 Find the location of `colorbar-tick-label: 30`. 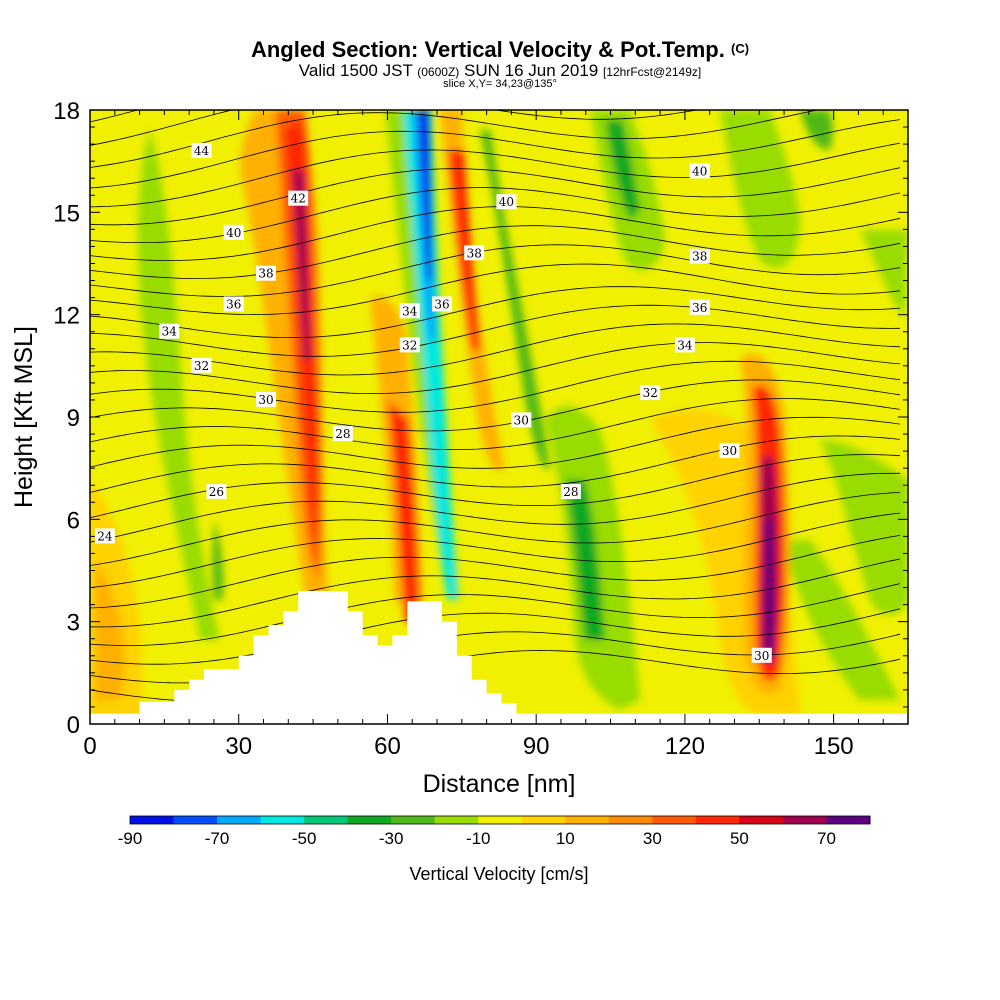

colorbar-tick-label: 30 is located at coordinates (652, 838).